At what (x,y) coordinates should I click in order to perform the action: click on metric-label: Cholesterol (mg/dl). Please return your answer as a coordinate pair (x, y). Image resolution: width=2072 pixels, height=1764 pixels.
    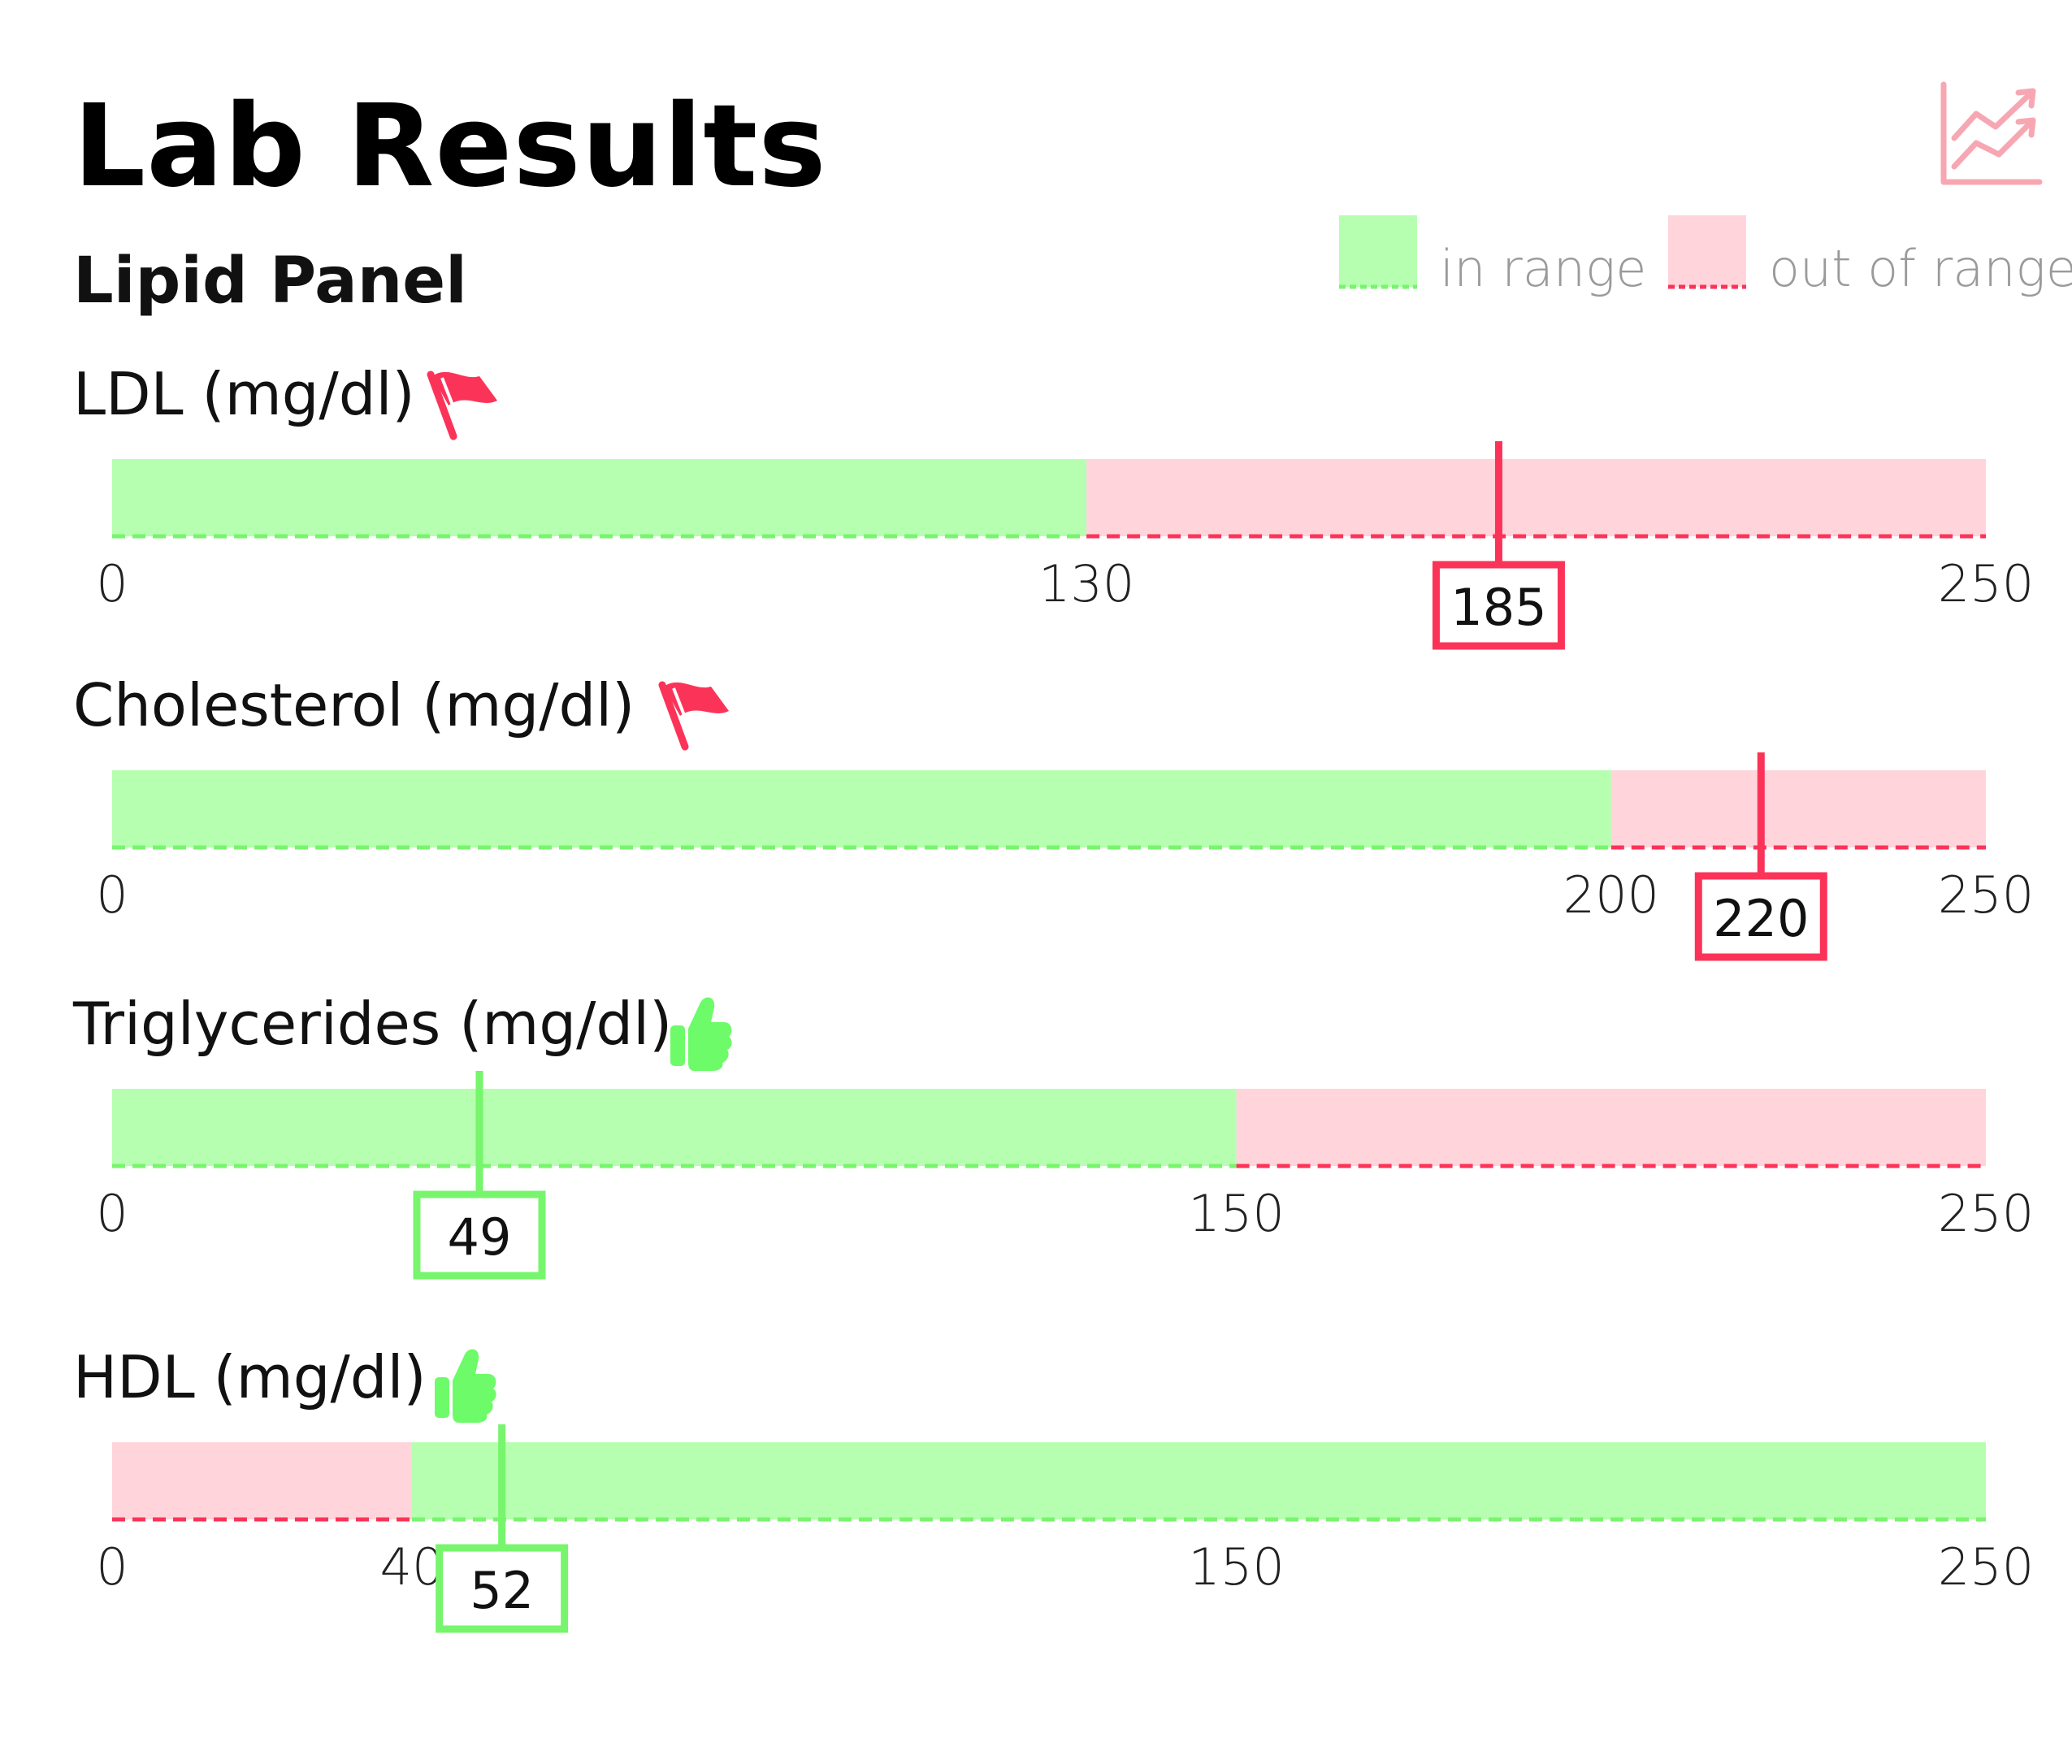
    Looking at the image, I should click on (354, 705).